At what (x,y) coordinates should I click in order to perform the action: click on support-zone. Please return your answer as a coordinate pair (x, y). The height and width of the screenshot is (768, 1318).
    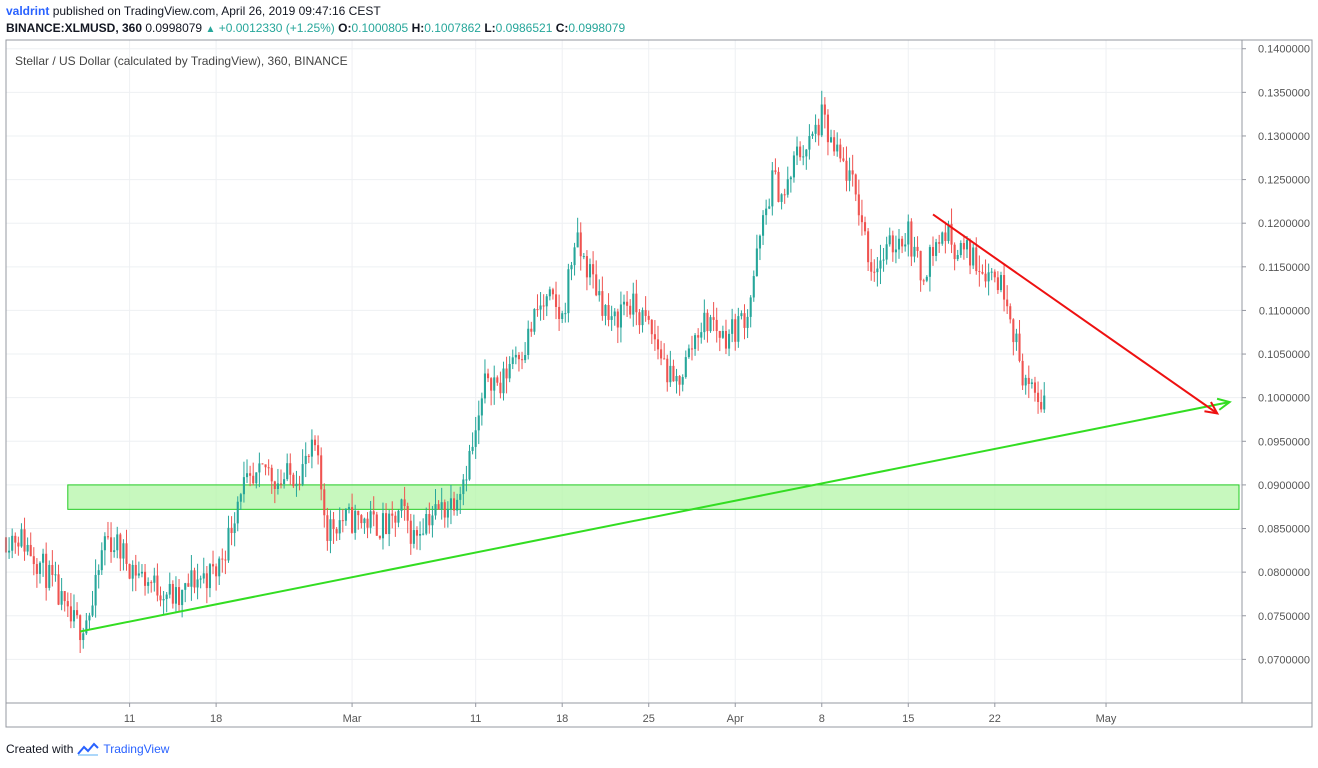
    Looking at the image, I should click on (653, 497).